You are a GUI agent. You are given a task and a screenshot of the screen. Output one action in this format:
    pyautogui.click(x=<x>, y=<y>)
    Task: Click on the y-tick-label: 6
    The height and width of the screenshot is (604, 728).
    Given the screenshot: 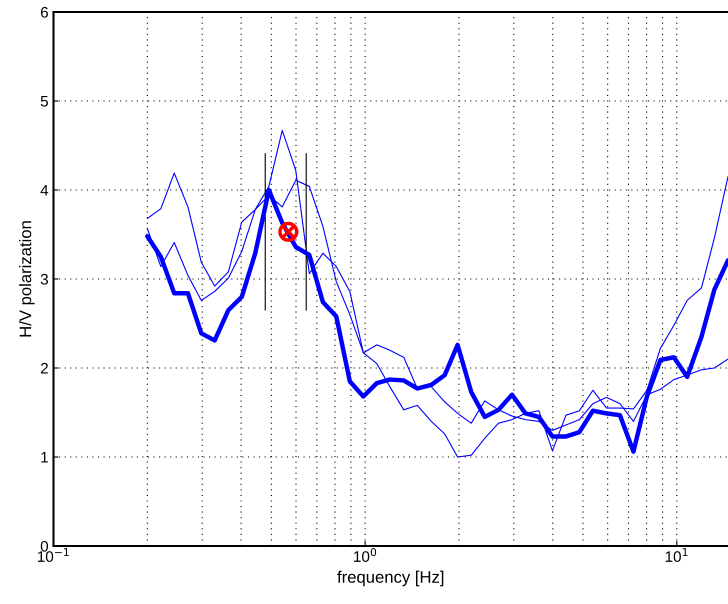 What is the action you would take?
    pyautogui.click(x=44, y=12)
    